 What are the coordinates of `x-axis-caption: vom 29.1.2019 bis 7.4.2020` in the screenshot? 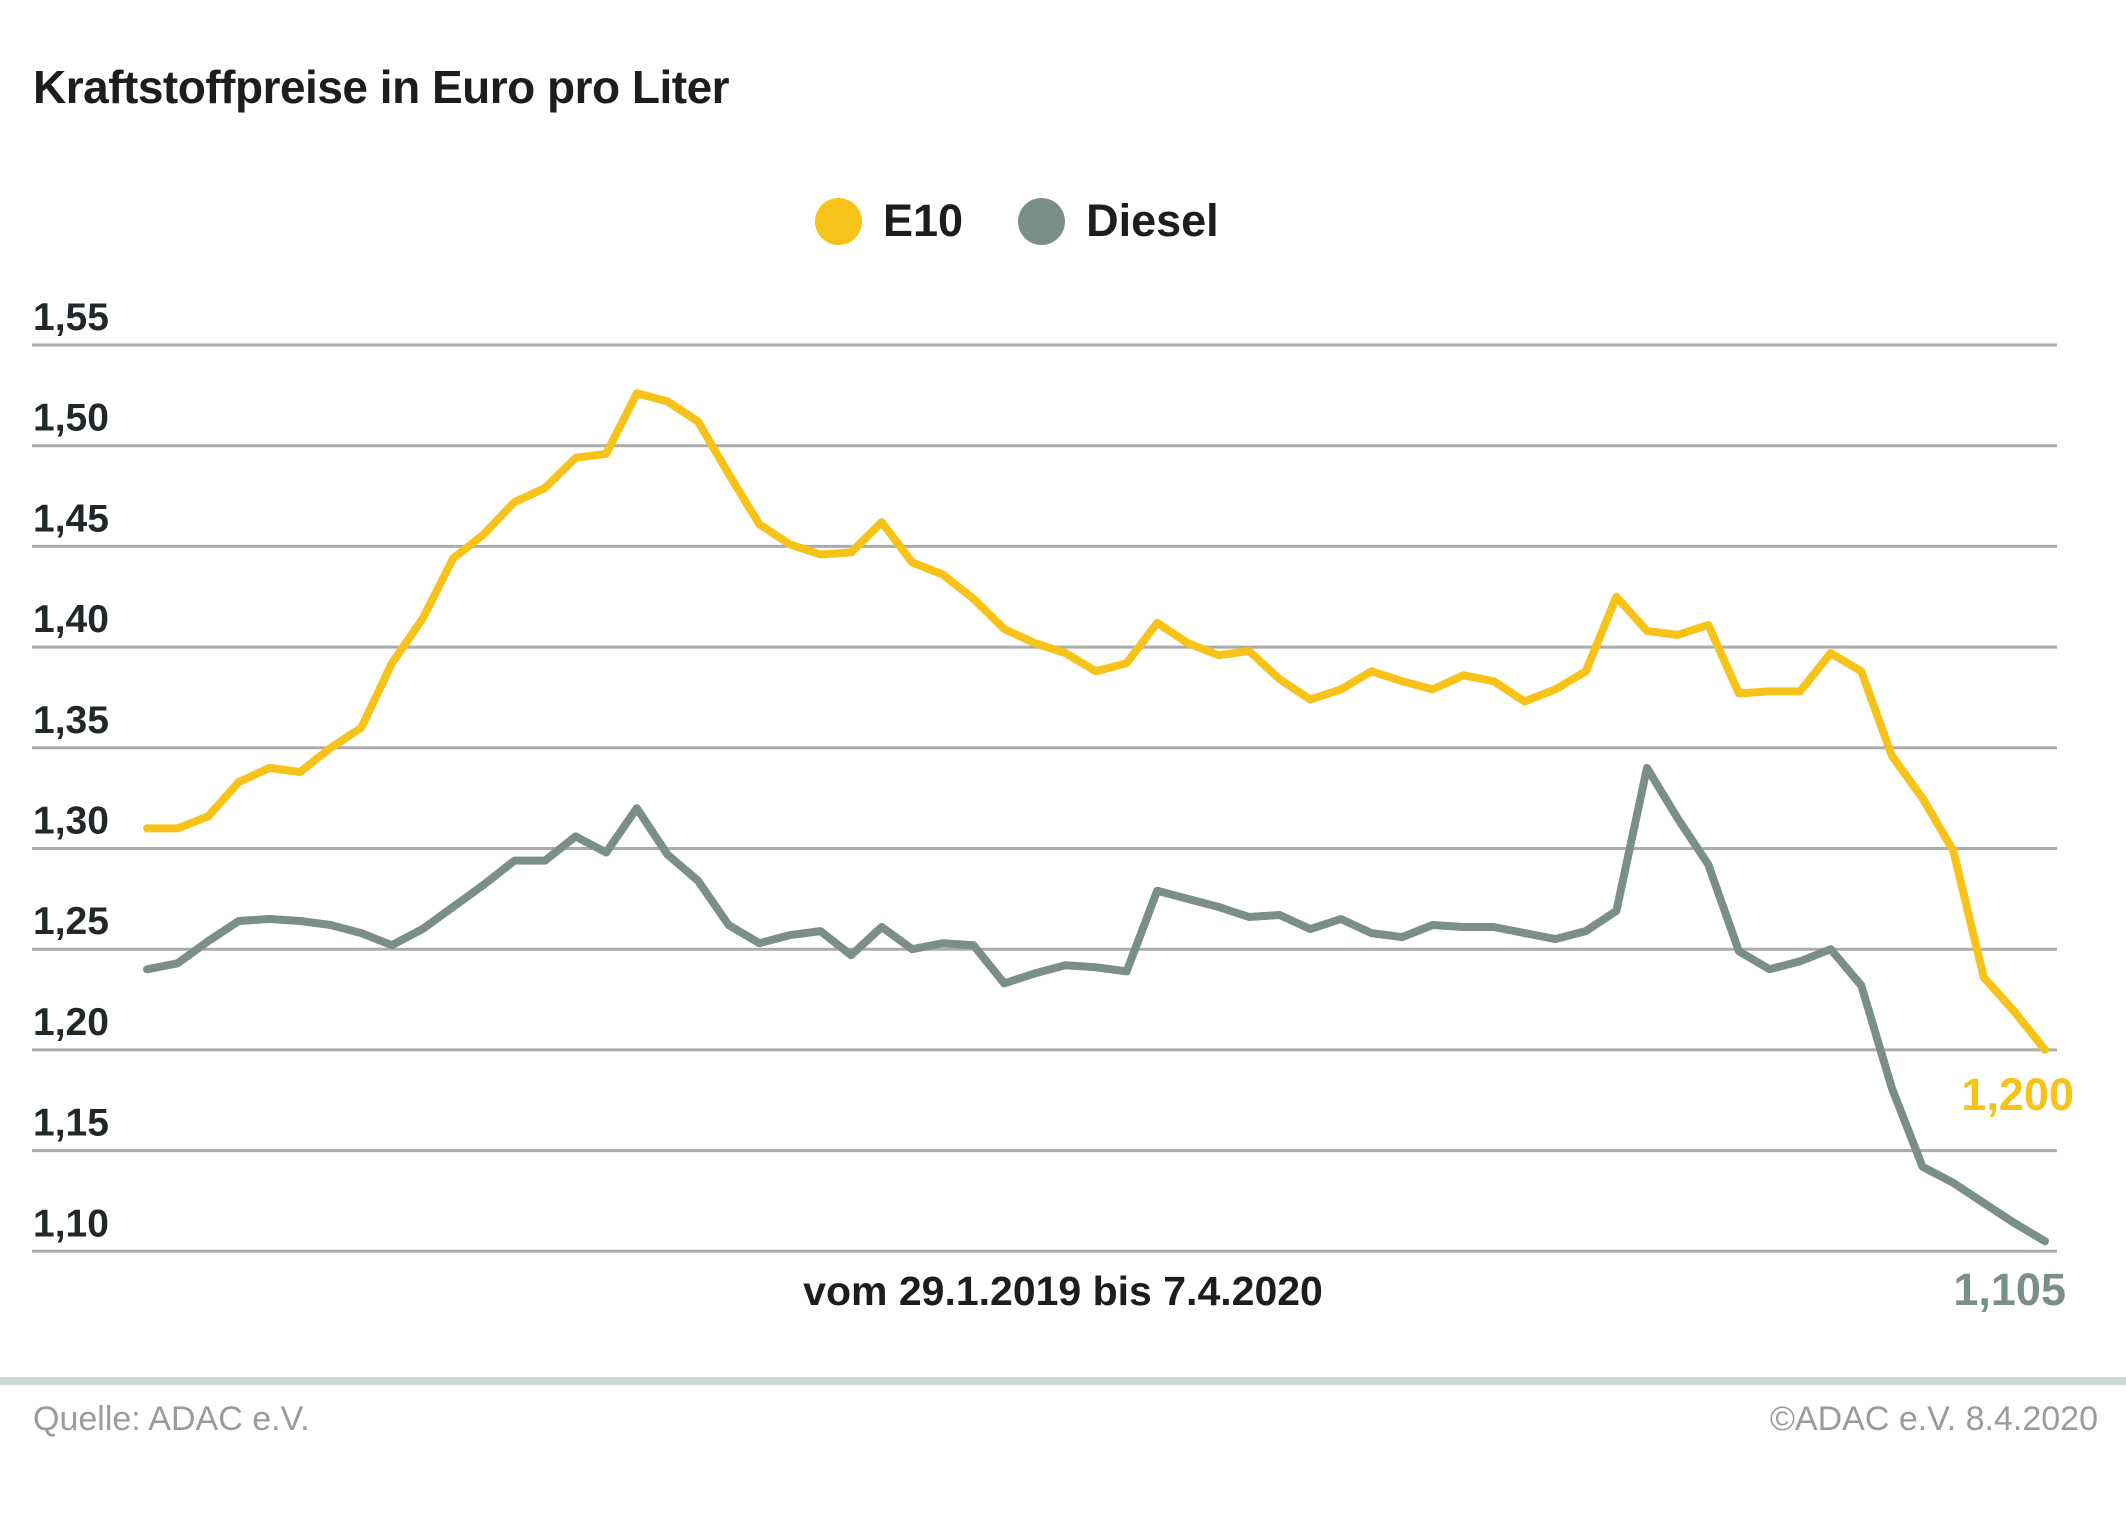 It's located at (1063, 1291).